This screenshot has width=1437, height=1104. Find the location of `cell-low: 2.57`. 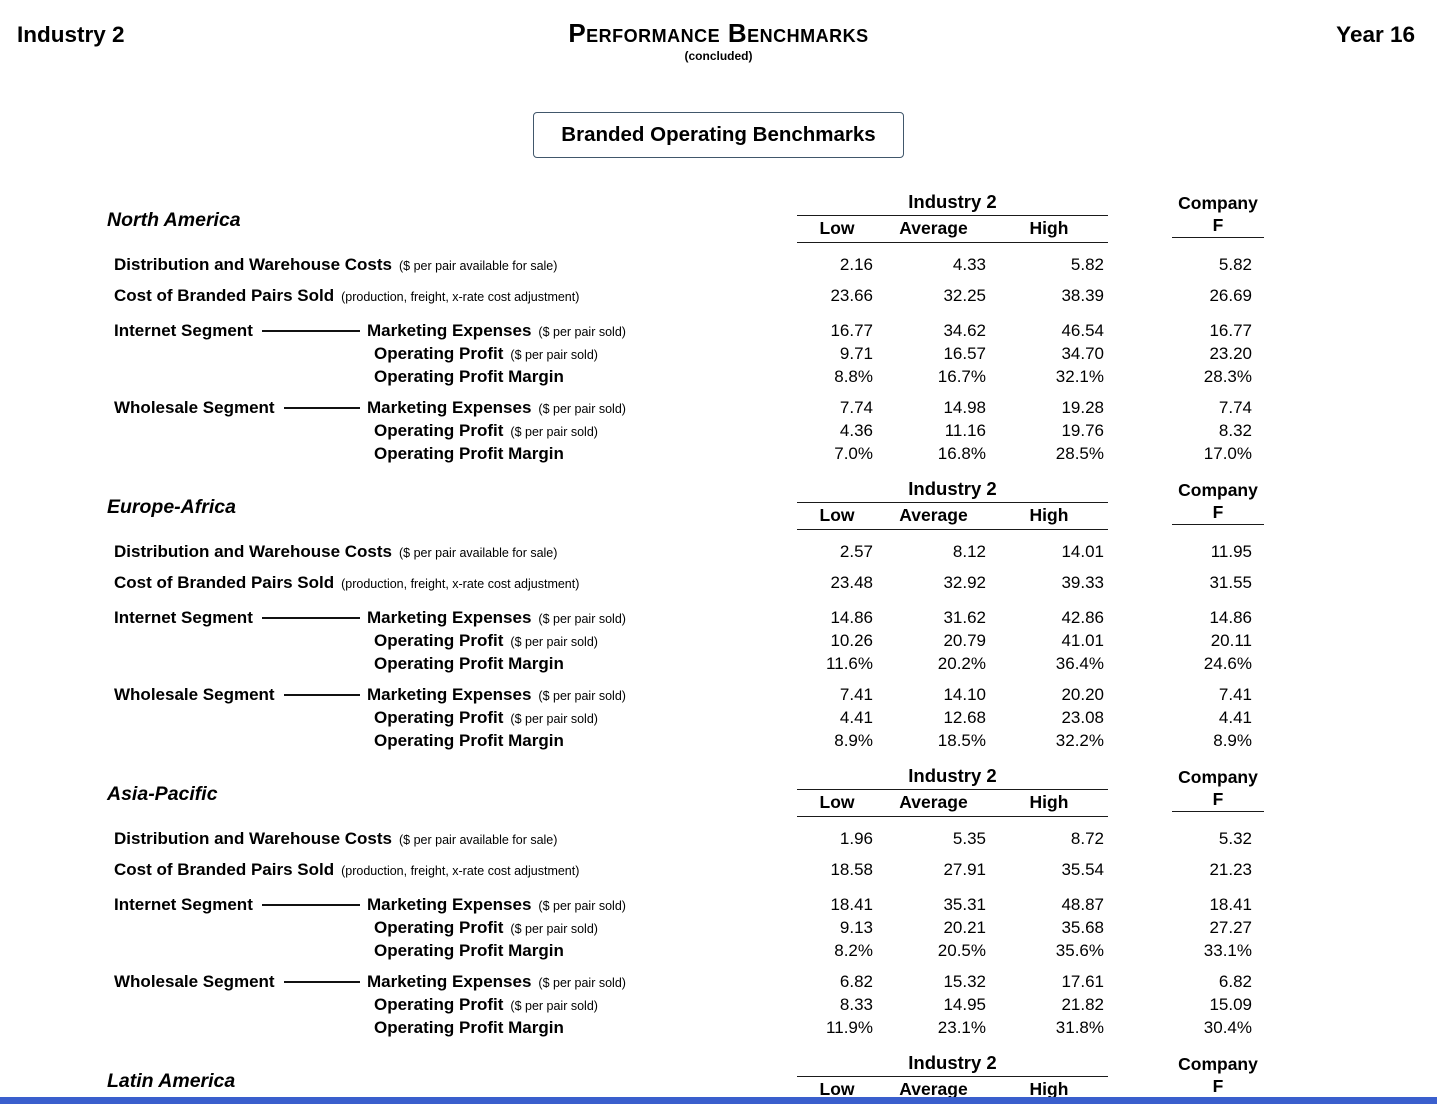

cell-low: 2.57 is located at coordinates (856, 551).